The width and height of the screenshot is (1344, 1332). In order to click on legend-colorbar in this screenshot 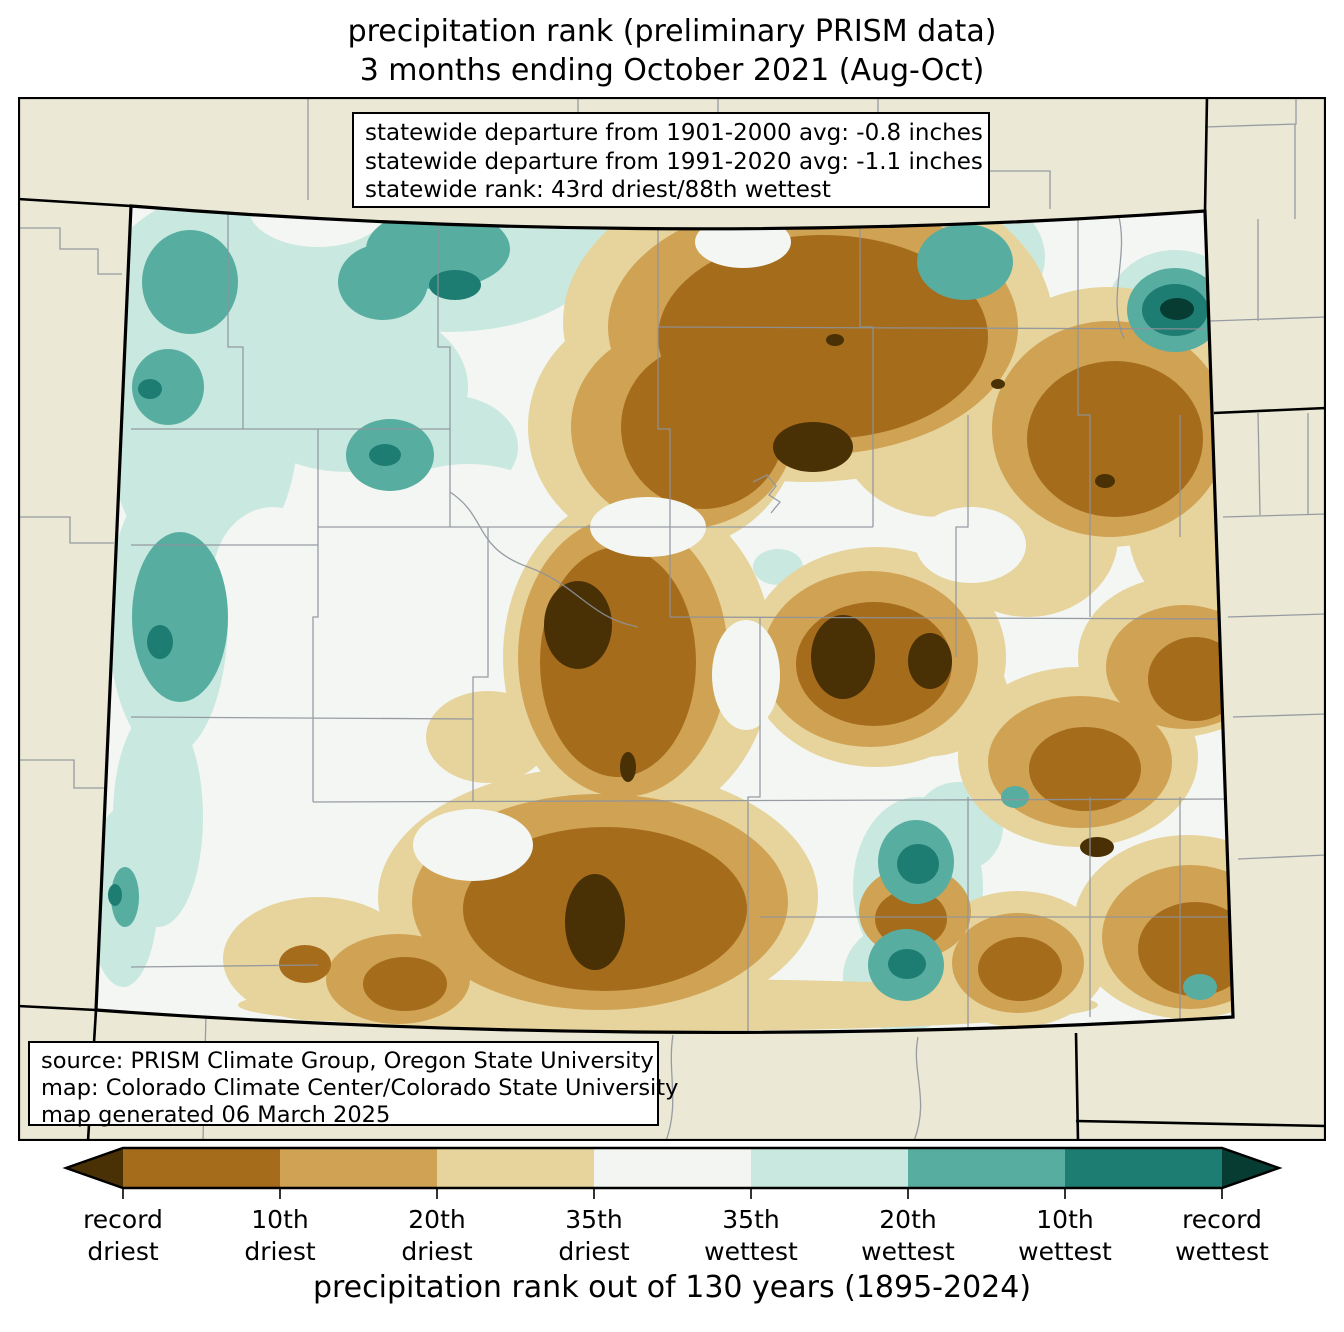, I will do `click(672, 1172)`.